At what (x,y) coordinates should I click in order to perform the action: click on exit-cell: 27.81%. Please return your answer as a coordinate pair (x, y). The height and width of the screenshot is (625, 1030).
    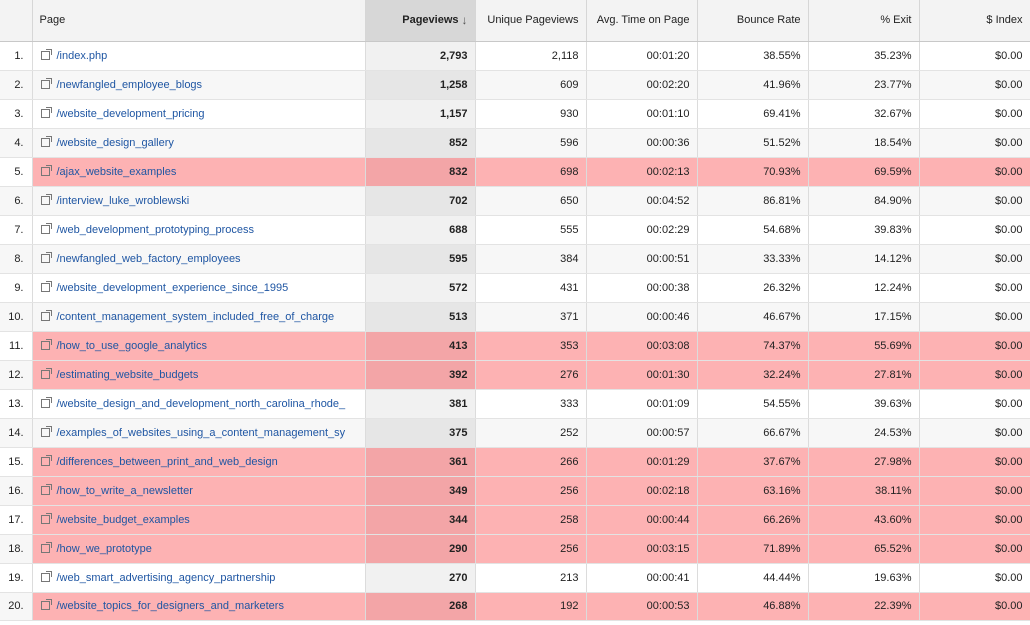
    Looking at the image, I should click on (864, 375).